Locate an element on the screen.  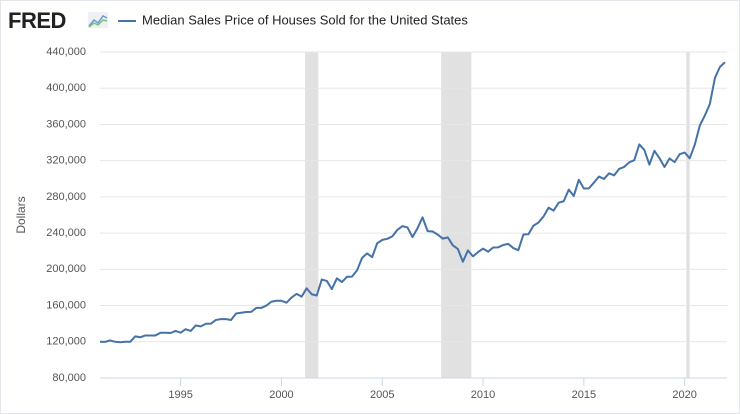
x-tick-label: 1995 is located at coordinates (180, 395).